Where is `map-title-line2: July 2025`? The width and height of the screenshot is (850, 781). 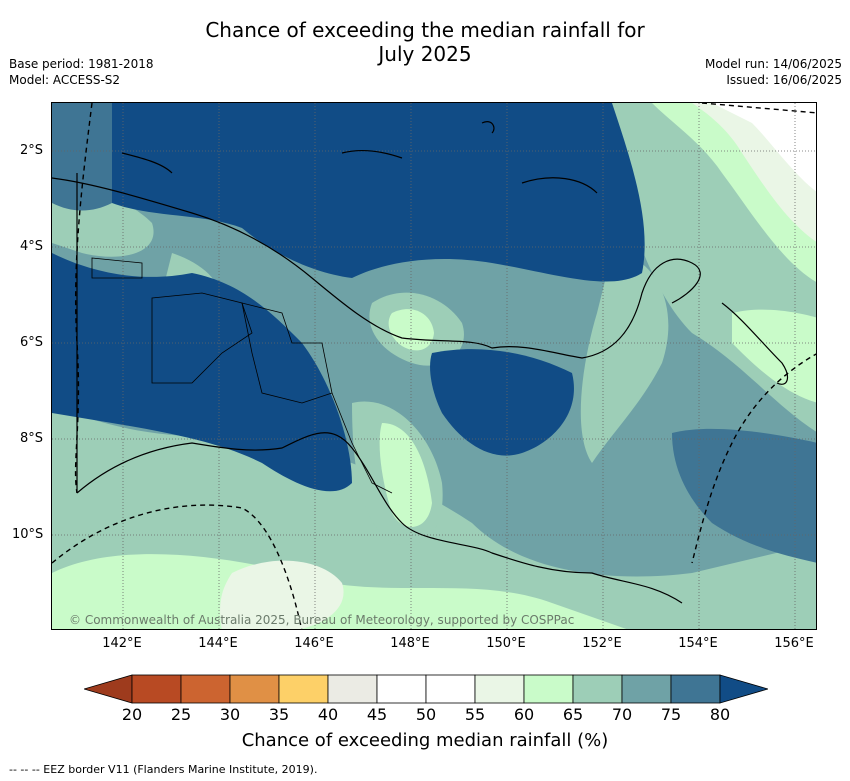 map-title-line2: July 2025 is located at coordinates (425, 54).